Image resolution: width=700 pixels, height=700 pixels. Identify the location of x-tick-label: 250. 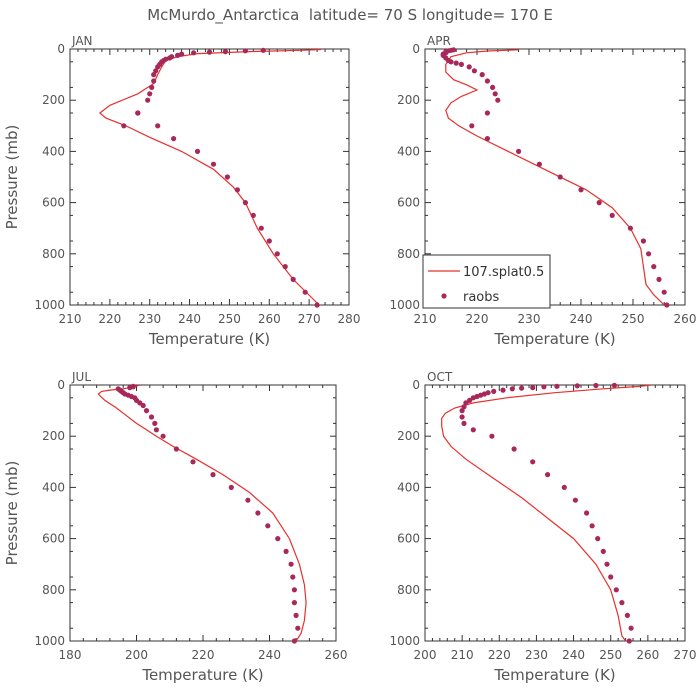
(633, 319).